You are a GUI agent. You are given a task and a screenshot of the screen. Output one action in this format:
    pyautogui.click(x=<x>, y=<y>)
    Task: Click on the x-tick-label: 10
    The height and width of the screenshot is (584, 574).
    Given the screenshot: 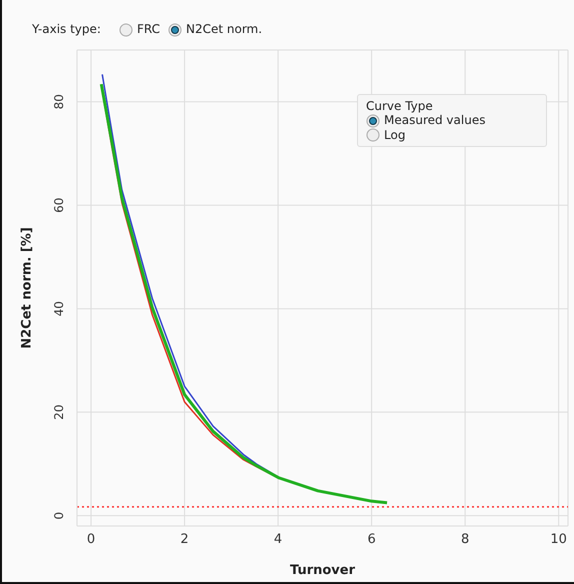 What is the action you would take?
    pyautogui.click(x=558, y=540)
    